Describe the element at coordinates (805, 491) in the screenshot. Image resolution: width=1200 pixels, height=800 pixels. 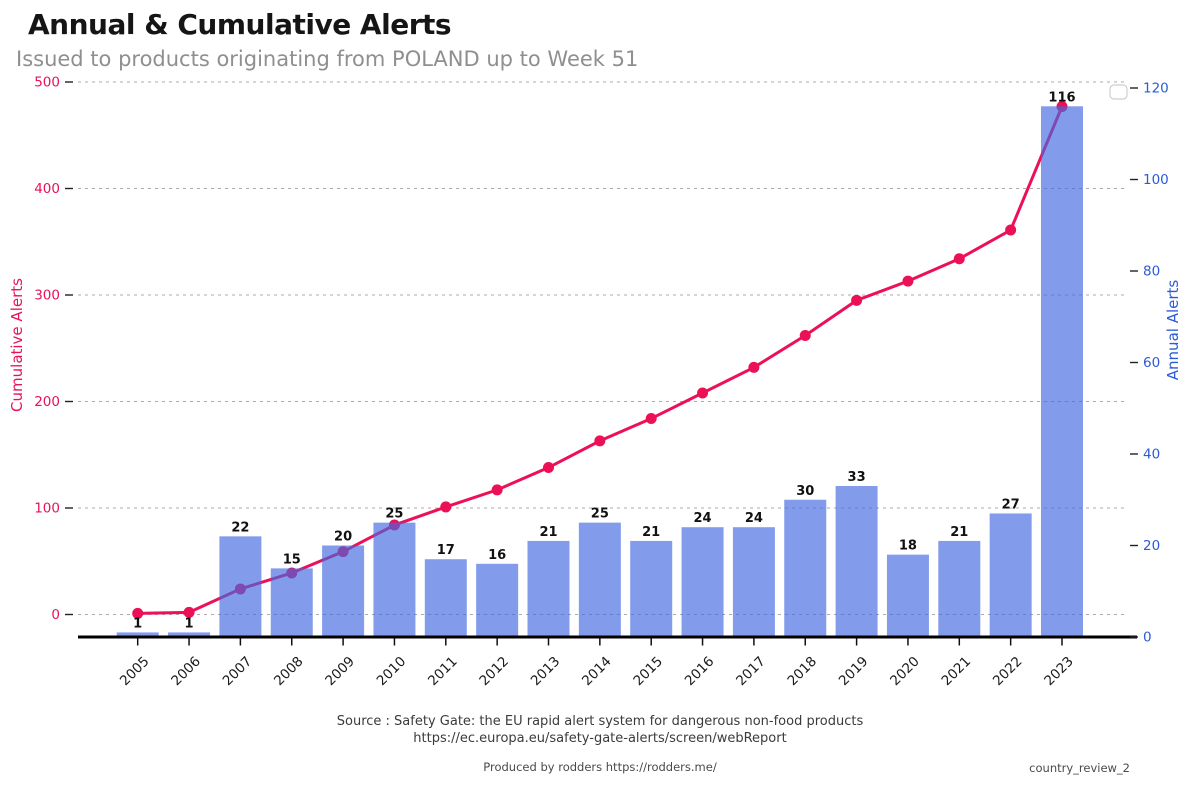
I see `bar-value-label: 30` at that location.